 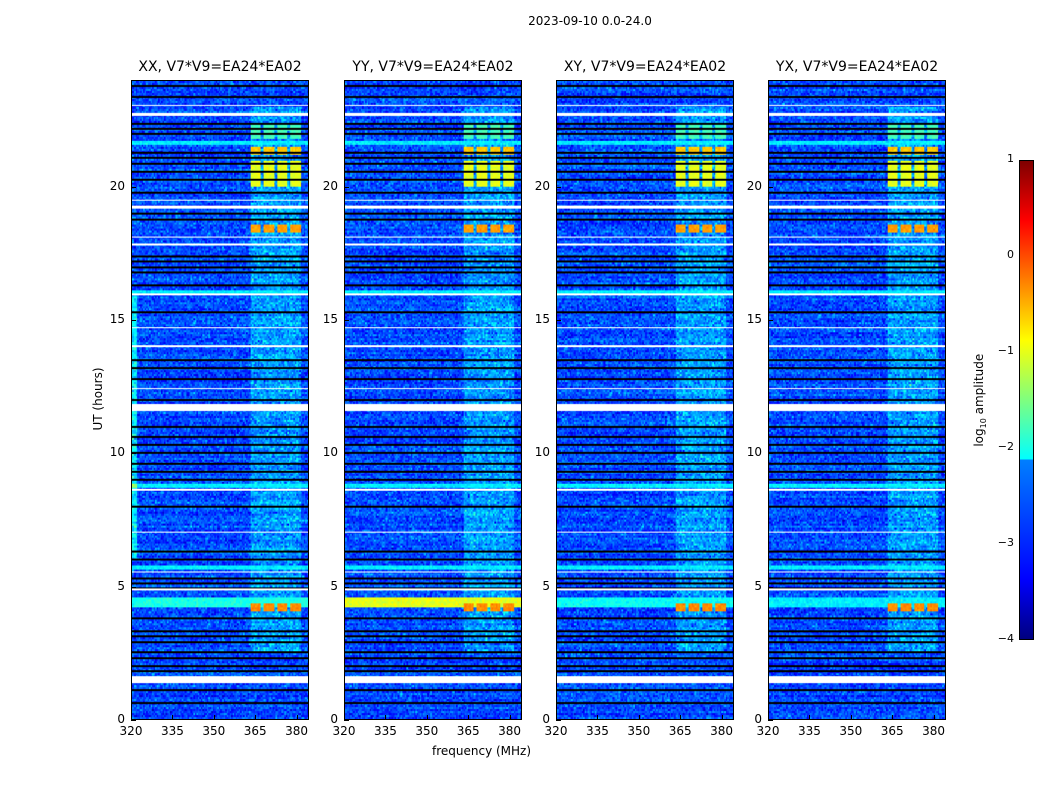 I want to click on panel-title: YY, V7*V9=EA24*EA02, so click(x=433, y=67).